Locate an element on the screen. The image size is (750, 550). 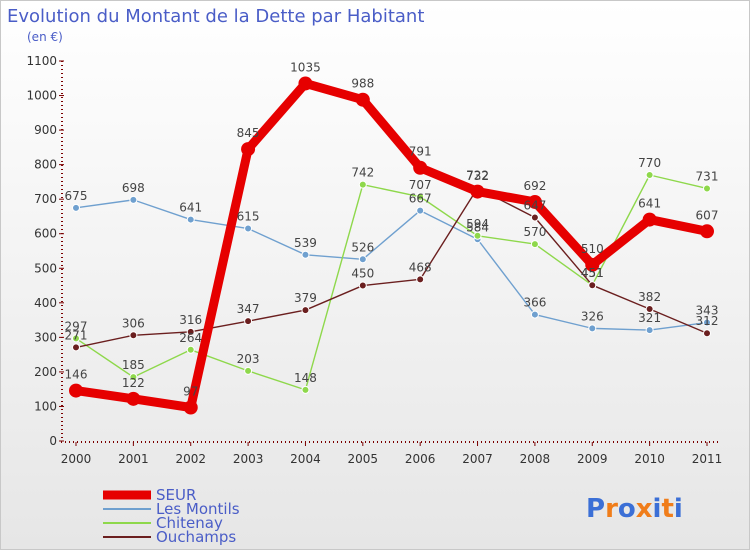
data-label: 450 is located at coordinates (362, 274).